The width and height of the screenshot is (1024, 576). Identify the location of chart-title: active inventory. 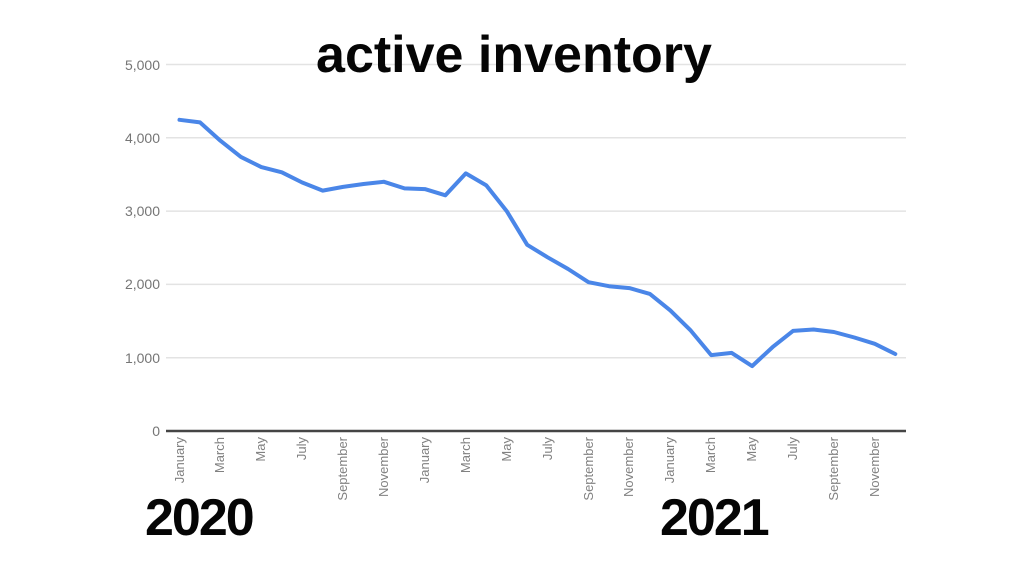
(514, 55).